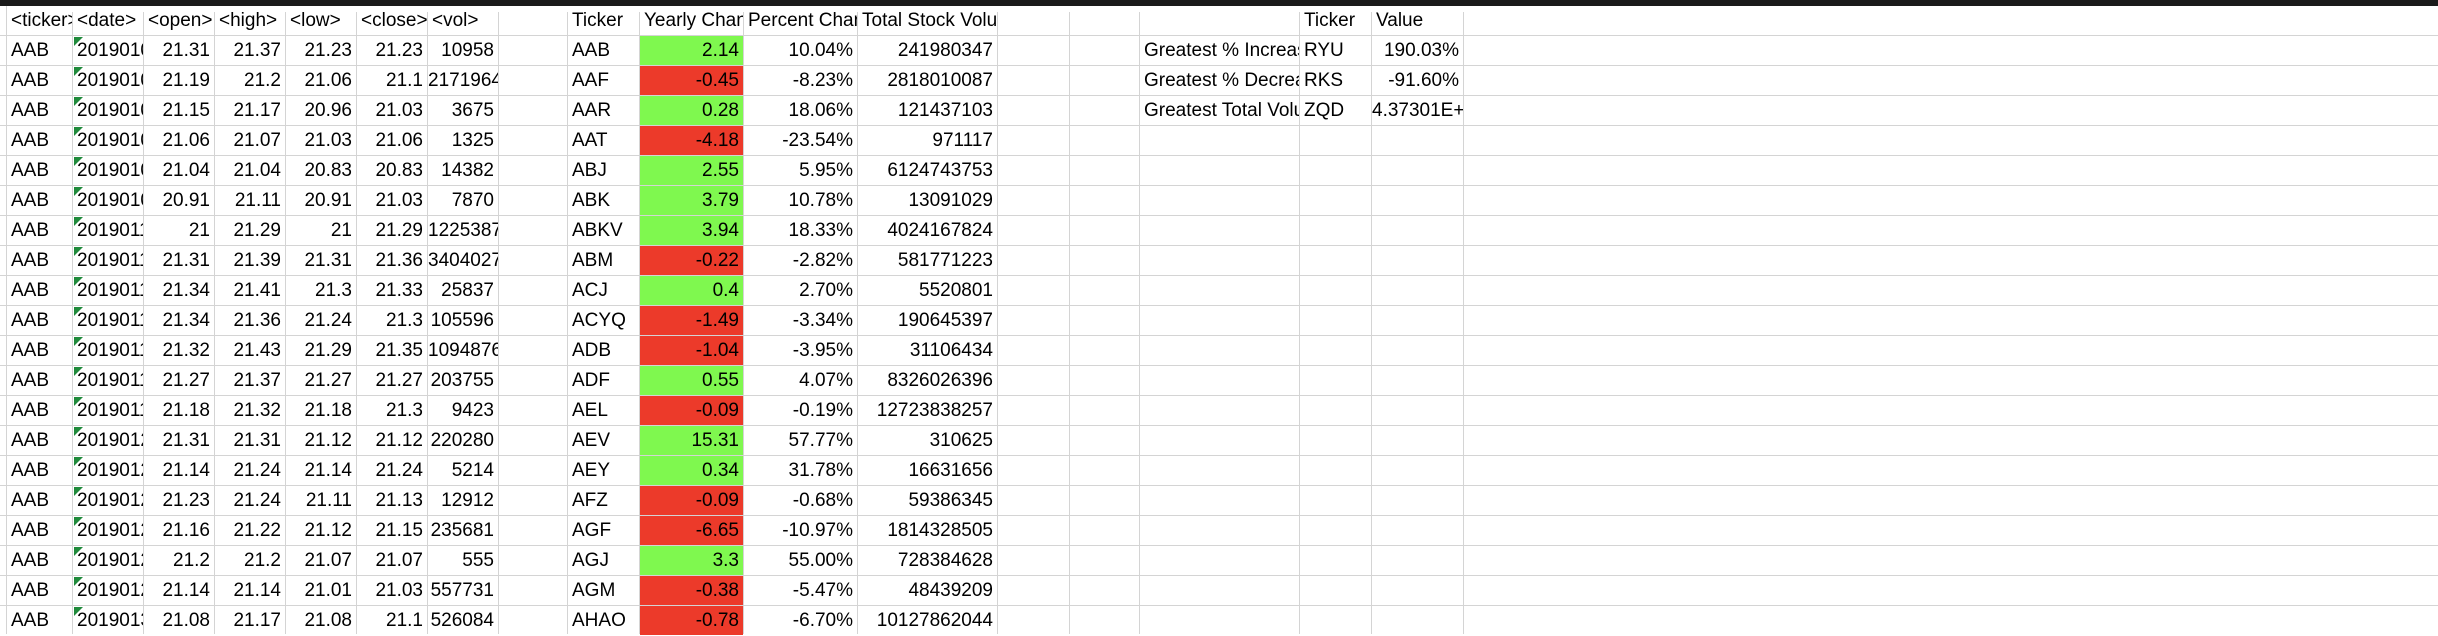  Describe the element at coordinates (591, 440) in the screenshot. I see `cell-ticker: AEV` at that location.